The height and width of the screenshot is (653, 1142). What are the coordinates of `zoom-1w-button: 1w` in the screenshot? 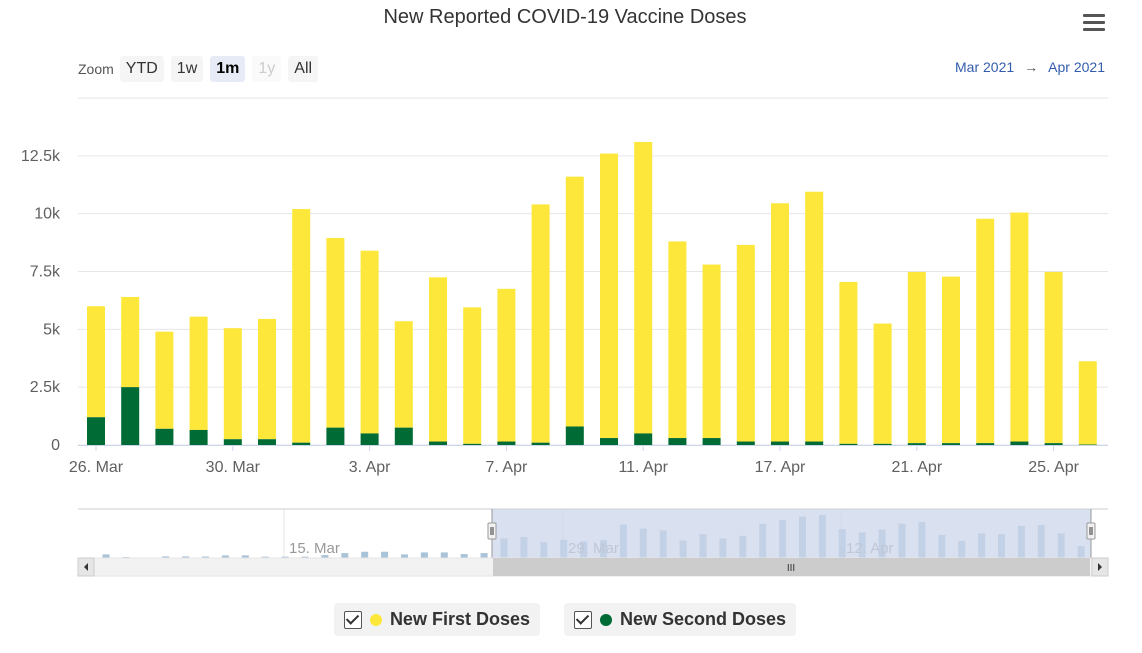 It's located at (187, 69).